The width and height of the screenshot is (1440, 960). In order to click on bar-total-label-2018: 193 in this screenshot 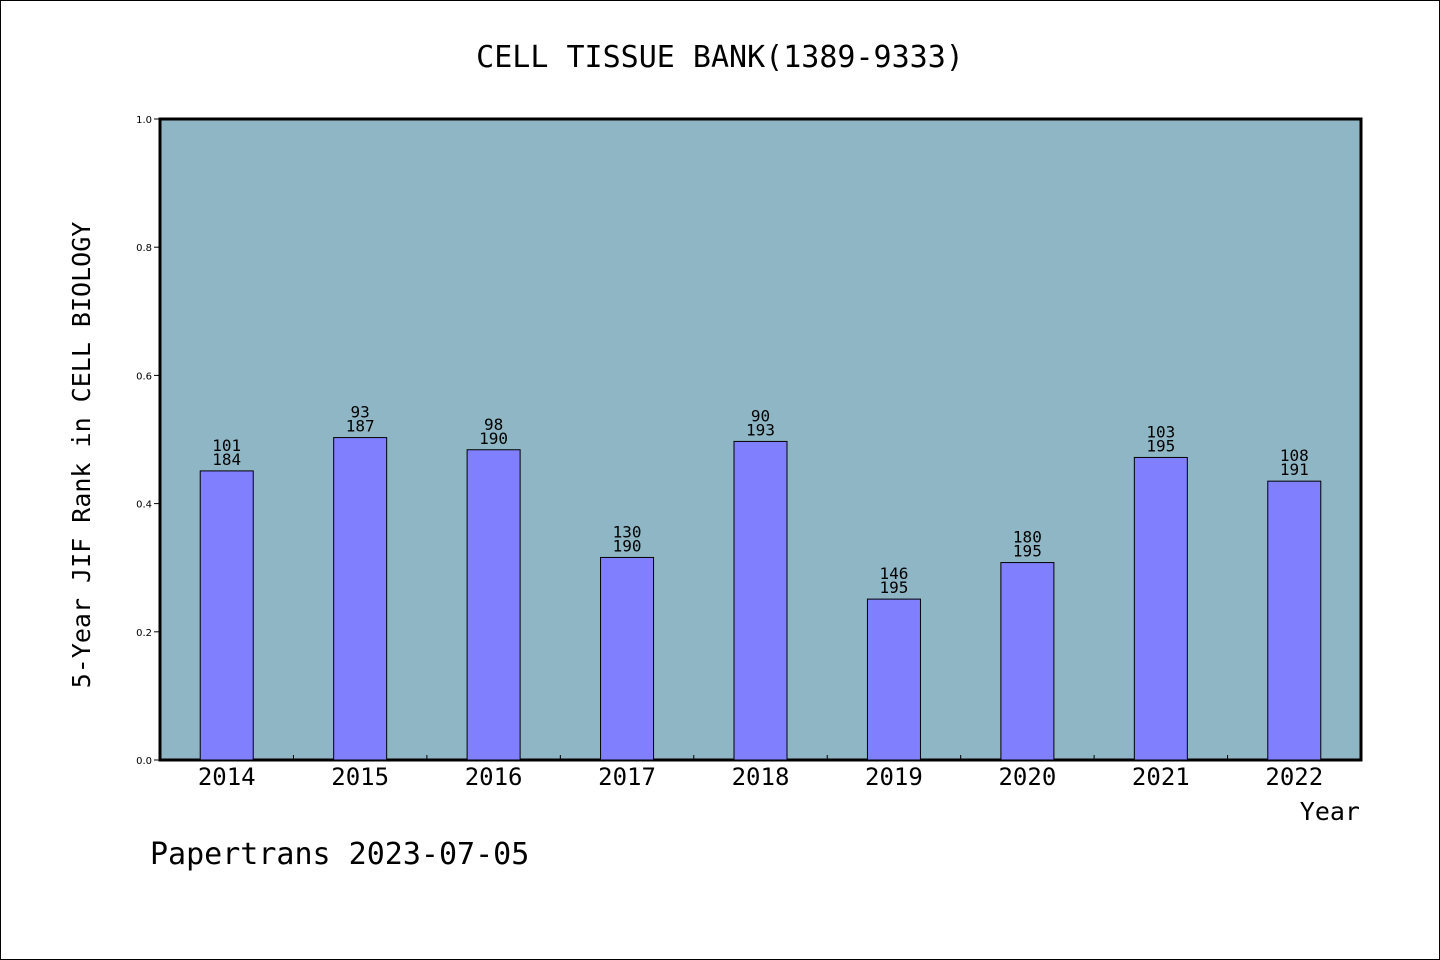, I will do `click(760, 429)`.